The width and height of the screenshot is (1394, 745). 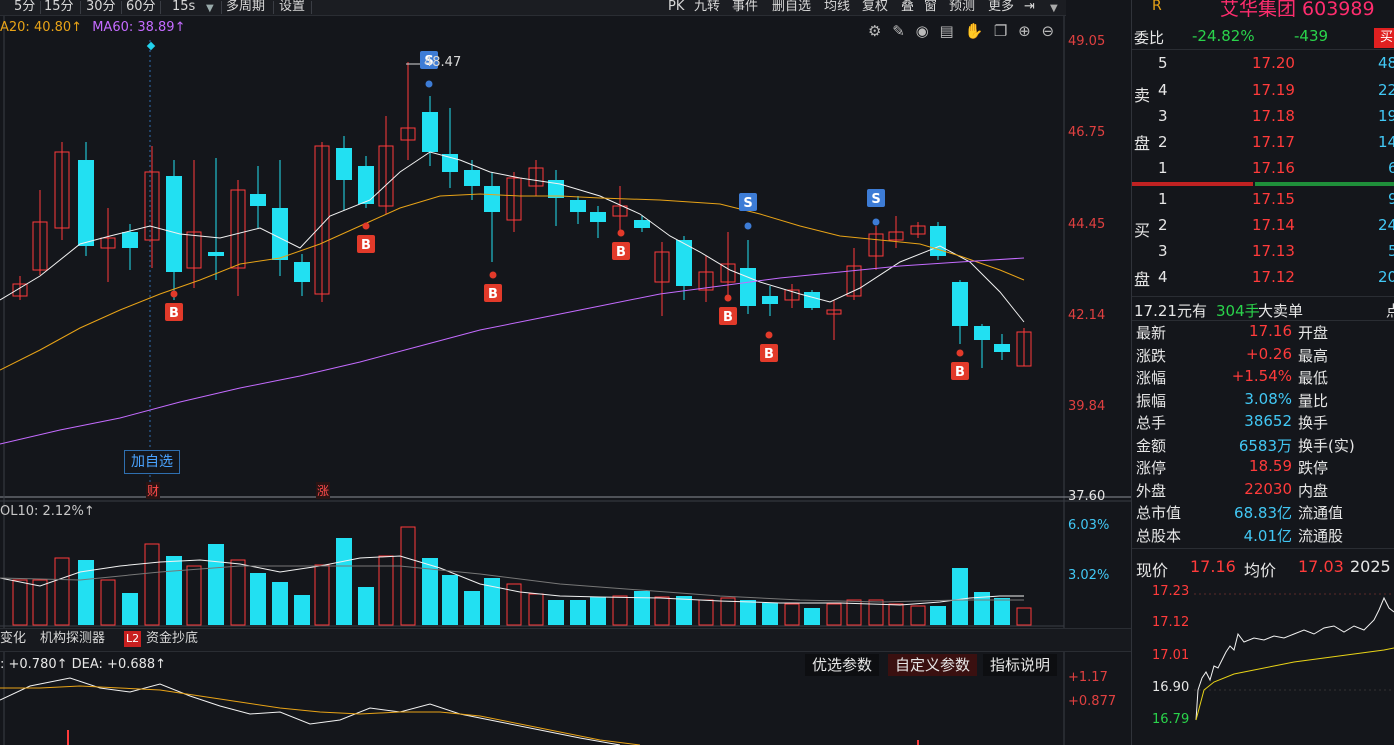 I want to click on period-15min: 15分, so click(x=59, y=7).